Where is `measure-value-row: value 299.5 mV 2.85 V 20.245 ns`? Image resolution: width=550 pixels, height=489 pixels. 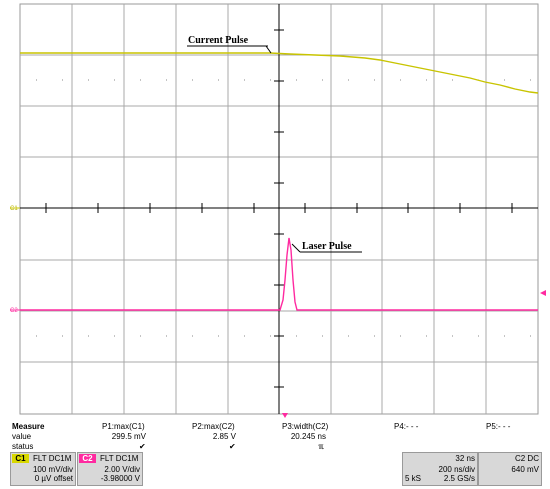 measure-value-row: value 299.5 mV 2.85 V 20.245 ns is located at coordinates (275, 437).